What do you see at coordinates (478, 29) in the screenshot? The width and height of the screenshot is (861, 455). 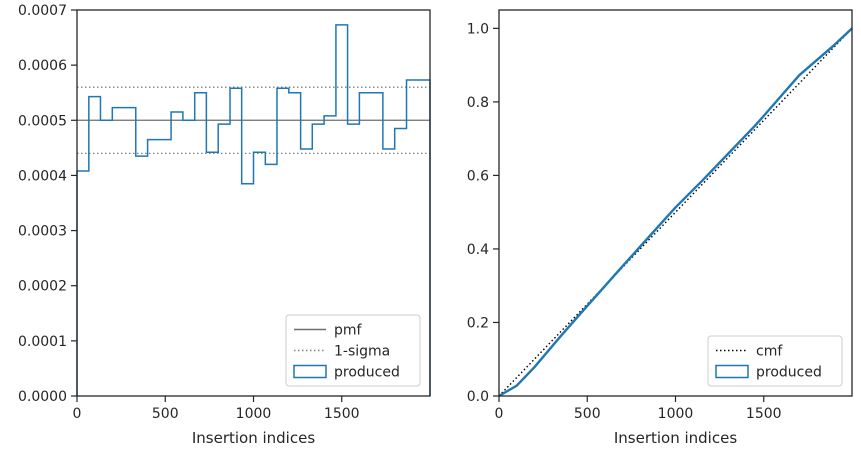 I see `y-tick-label: 1.0` at bounding box center [478, 29].